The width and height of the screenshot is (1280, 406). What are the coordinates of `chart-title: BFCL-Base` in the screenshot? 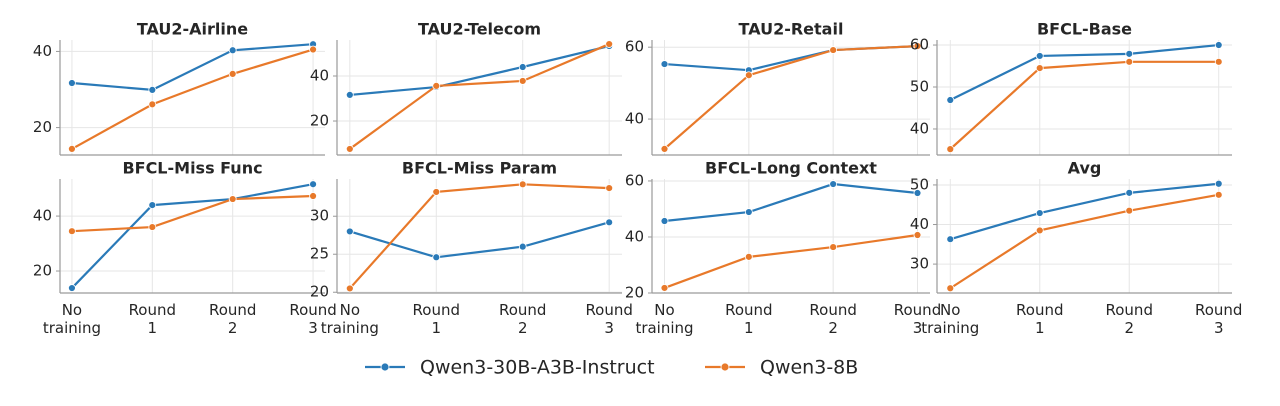 It's located at (1084, 29).